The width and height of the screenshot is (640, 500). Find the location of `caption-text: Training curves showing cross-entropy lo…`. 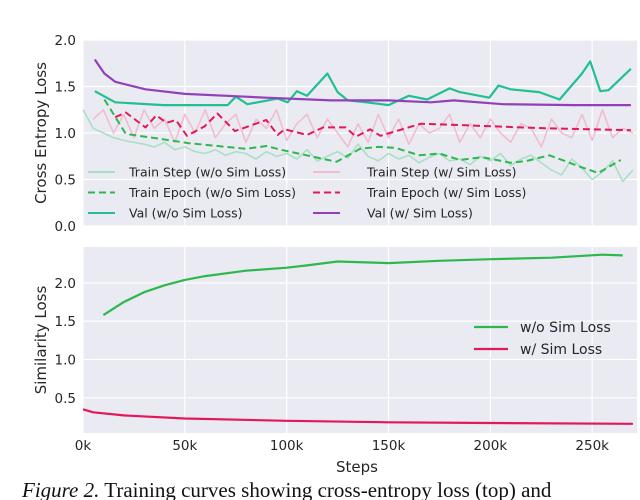

caption-text: Training curves showing cross-entropy lo… is located at coordinates (325, 489).